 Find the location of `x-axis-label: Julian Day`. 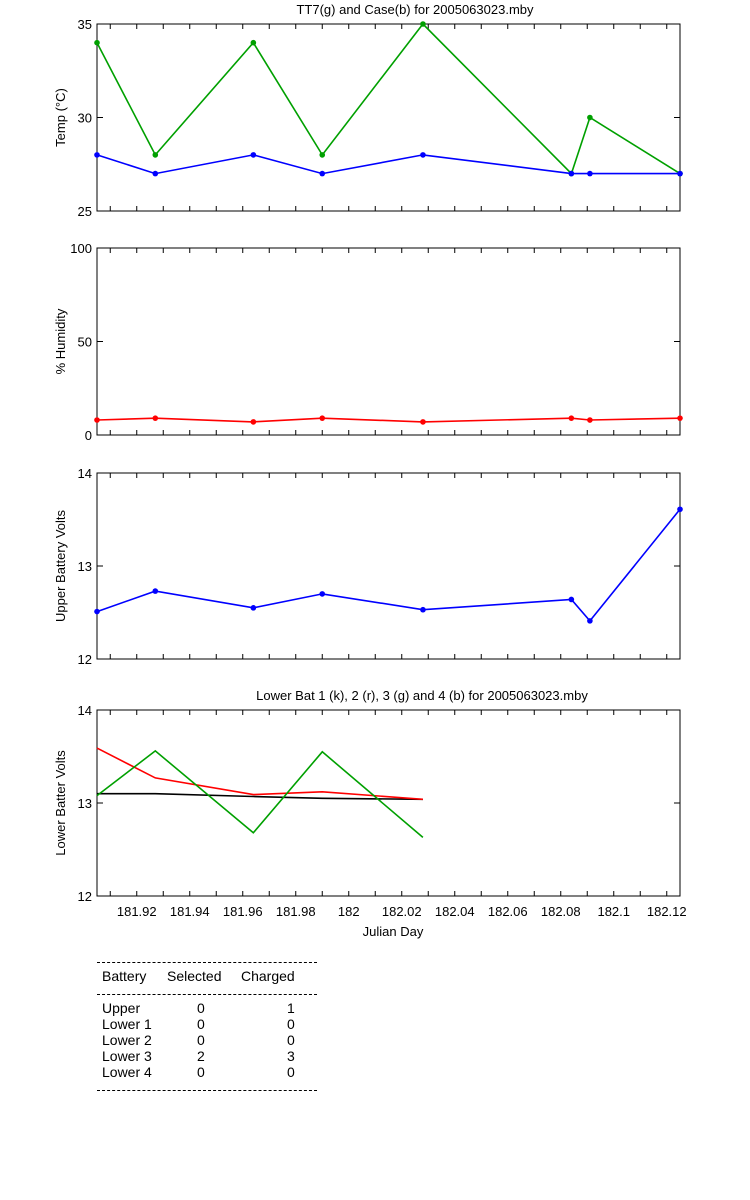

x-axis-label: Julian Day is located at coordinates (393, 931).